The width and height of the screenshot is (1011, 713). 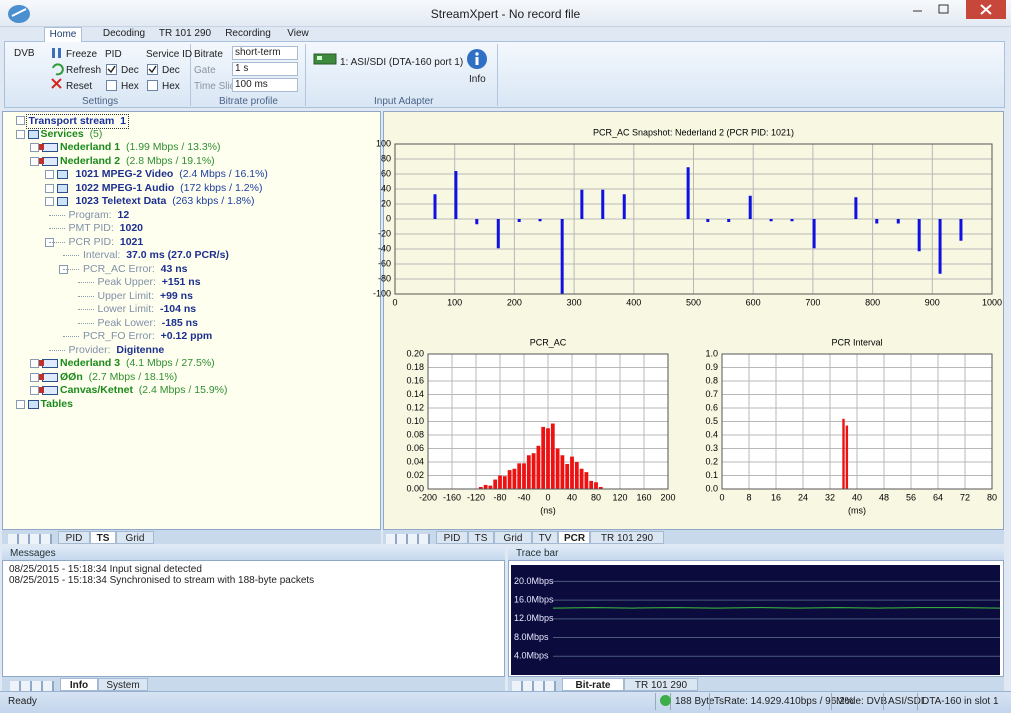 I want to click on tree-node: Peak Upper: +151 ns, so click(x=149, y=282).